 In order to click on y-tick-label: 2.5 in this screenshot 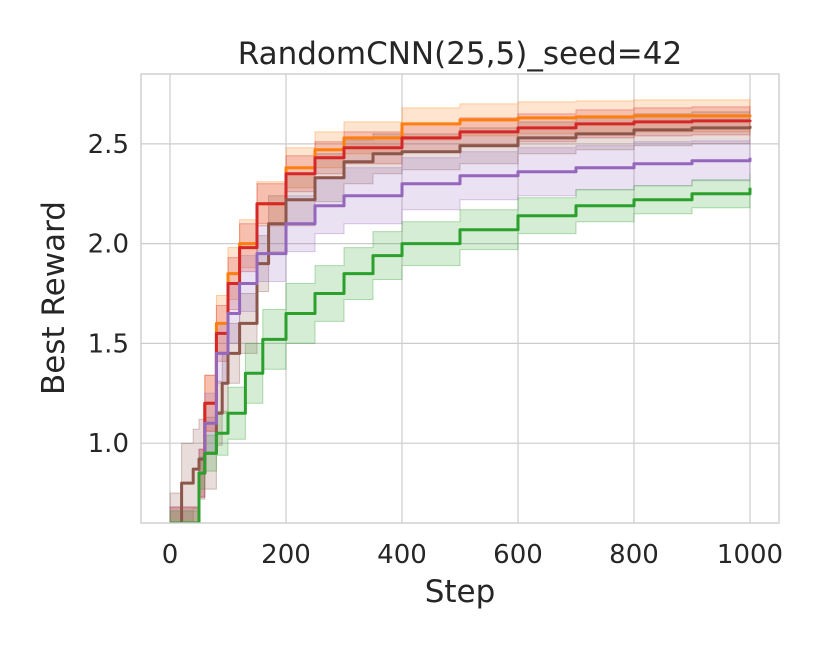, I will do `click(108, 145)`.